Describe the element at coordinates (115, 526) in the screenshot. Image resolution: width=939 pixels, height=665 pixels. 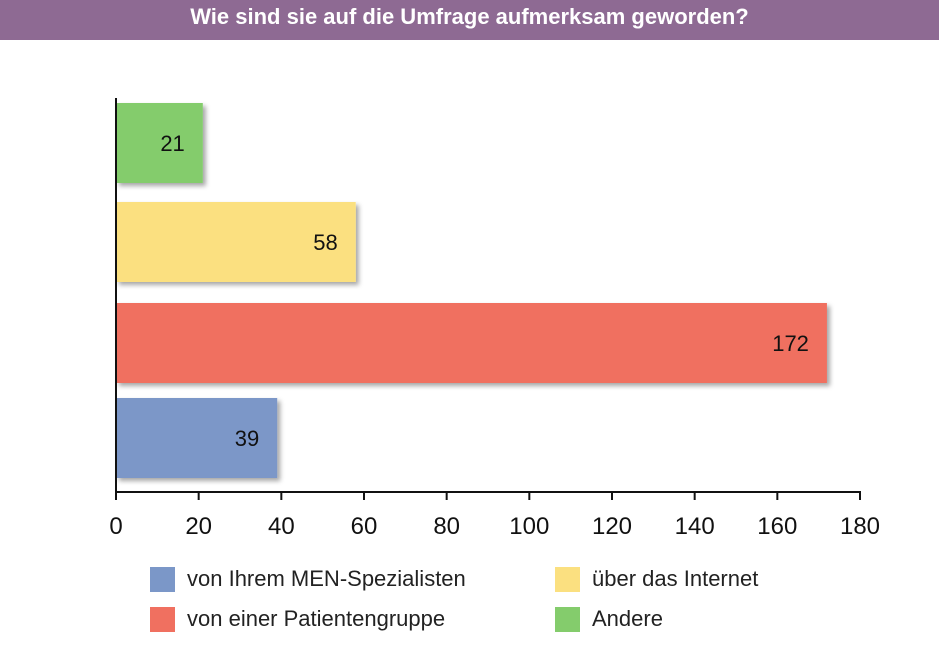
I see `x-tick-label: 0` at that location.